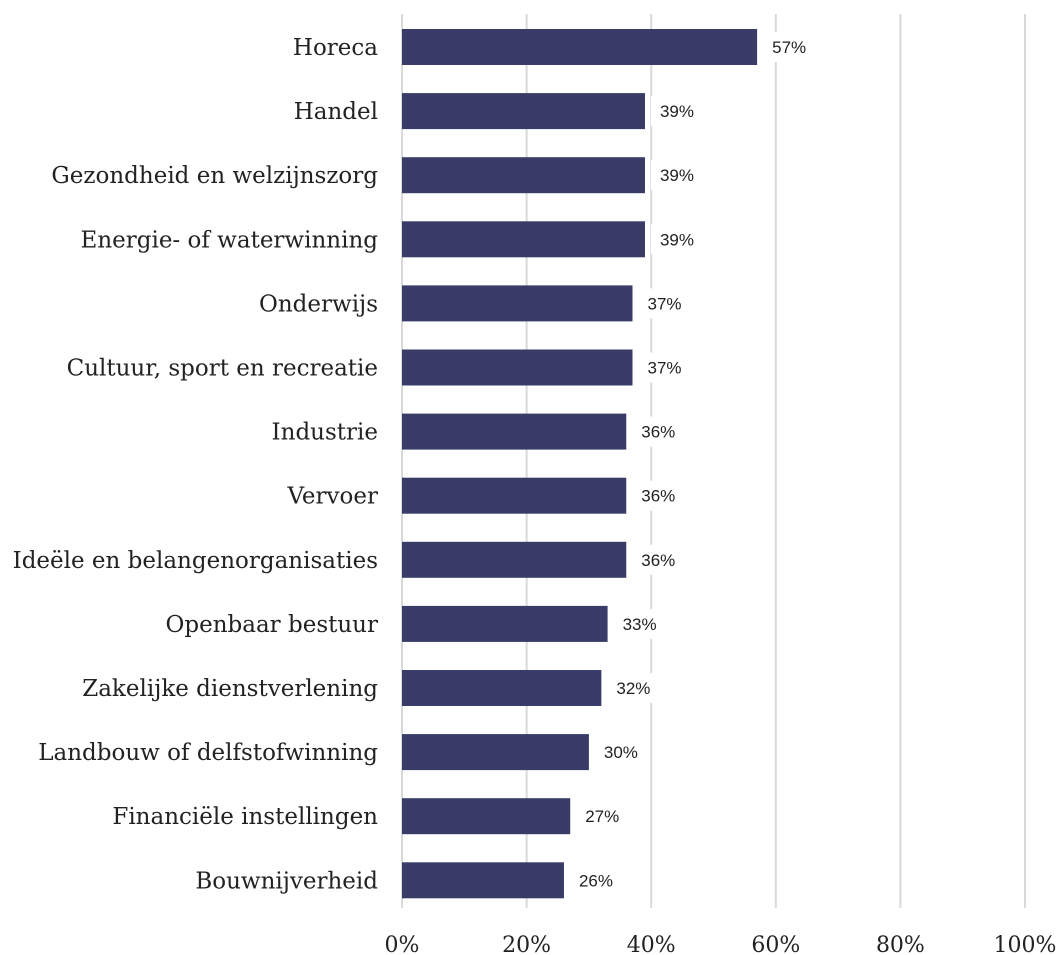  What do you see at coordinates (208, 753) in the screenshot?
I see `category-label: Landbouw of delfstofwinning` at bounding box center [208, 753].